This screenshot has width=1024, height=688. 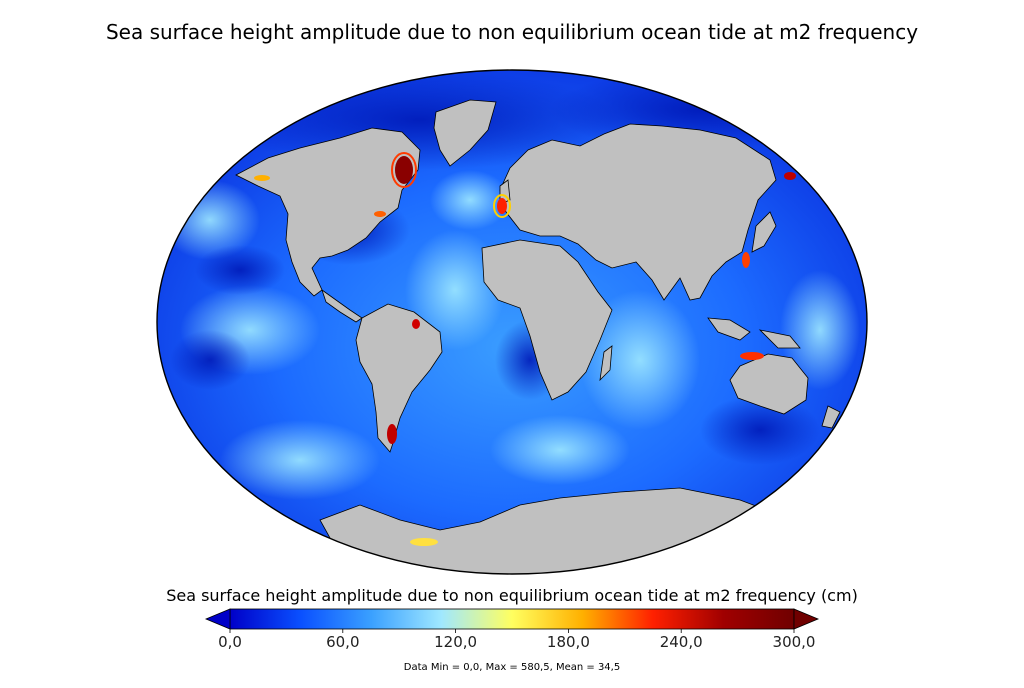 I want to click on colorbar, so click(x=512, y=620).